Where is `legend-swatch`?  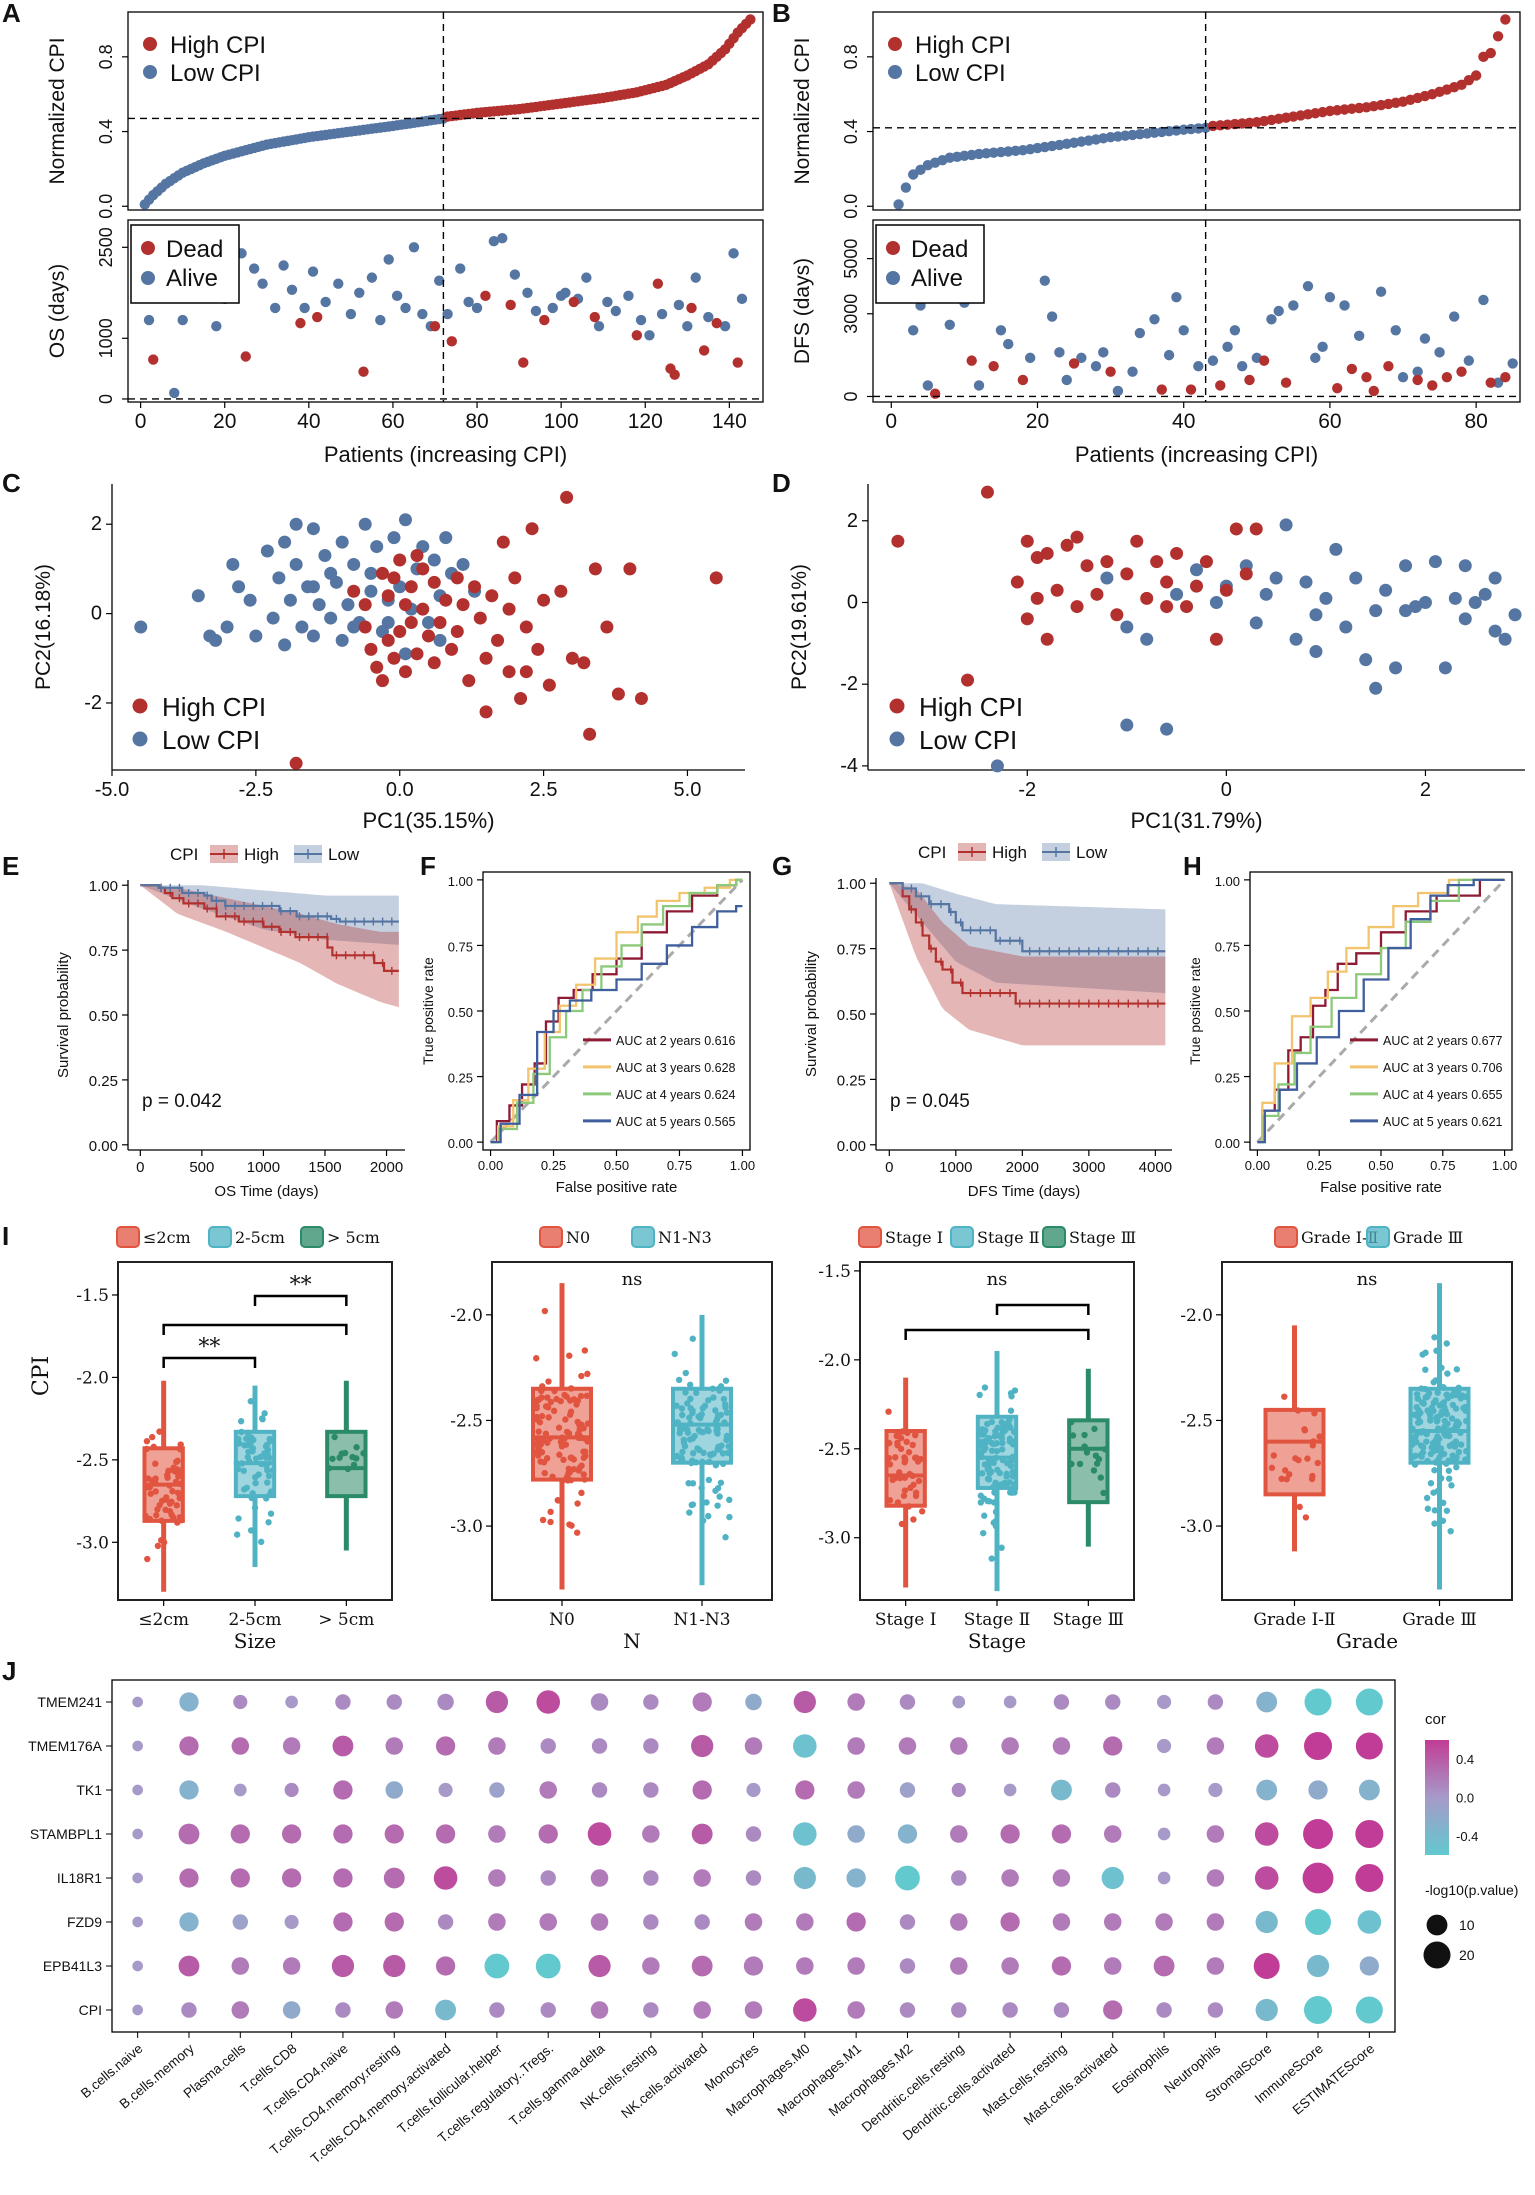 legend-swatch is located at coordinates (1286, 1237).